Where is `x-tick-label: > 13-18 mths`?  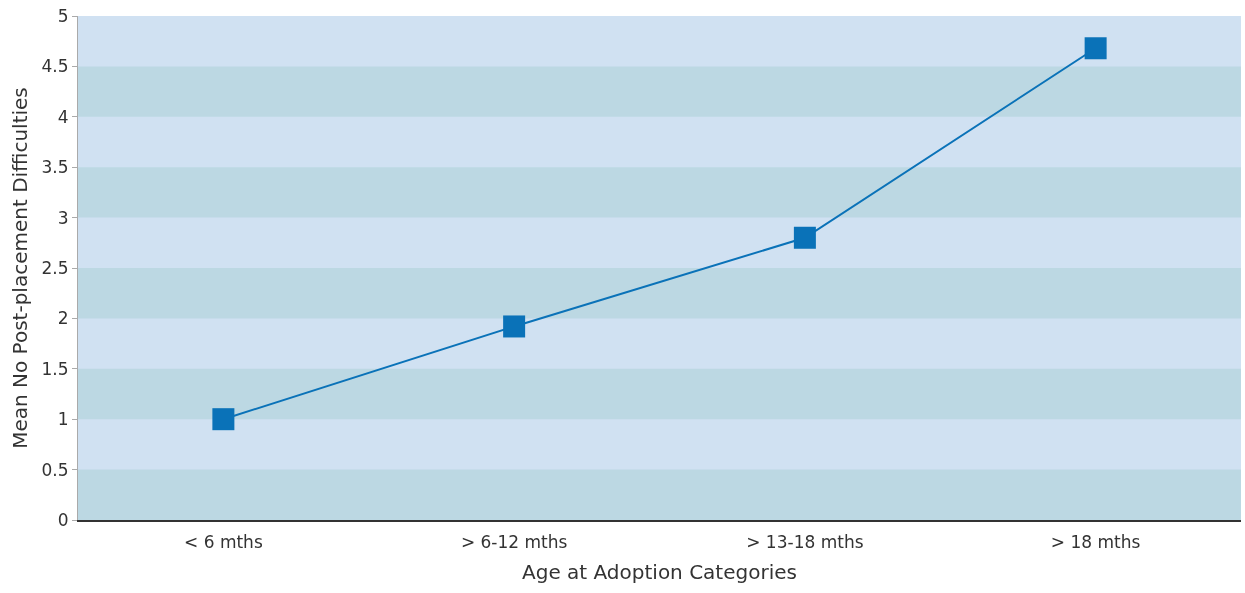 x-tick-label: > 13-18 mths is located at coordinates (805, 541).